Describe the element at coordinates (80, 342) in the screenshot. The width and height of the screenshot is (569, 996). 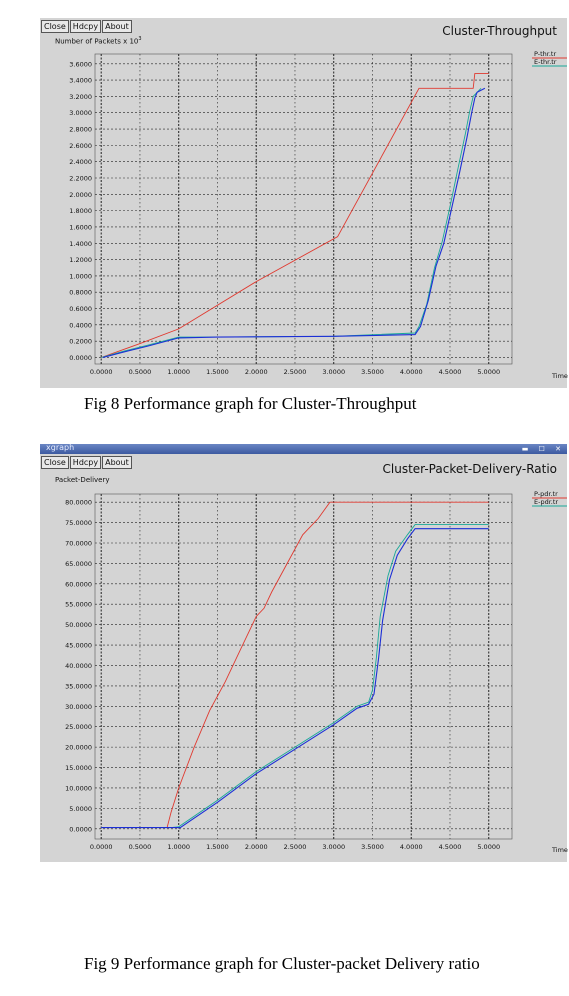
I see `y-tick-label: 0.2000` at that location.